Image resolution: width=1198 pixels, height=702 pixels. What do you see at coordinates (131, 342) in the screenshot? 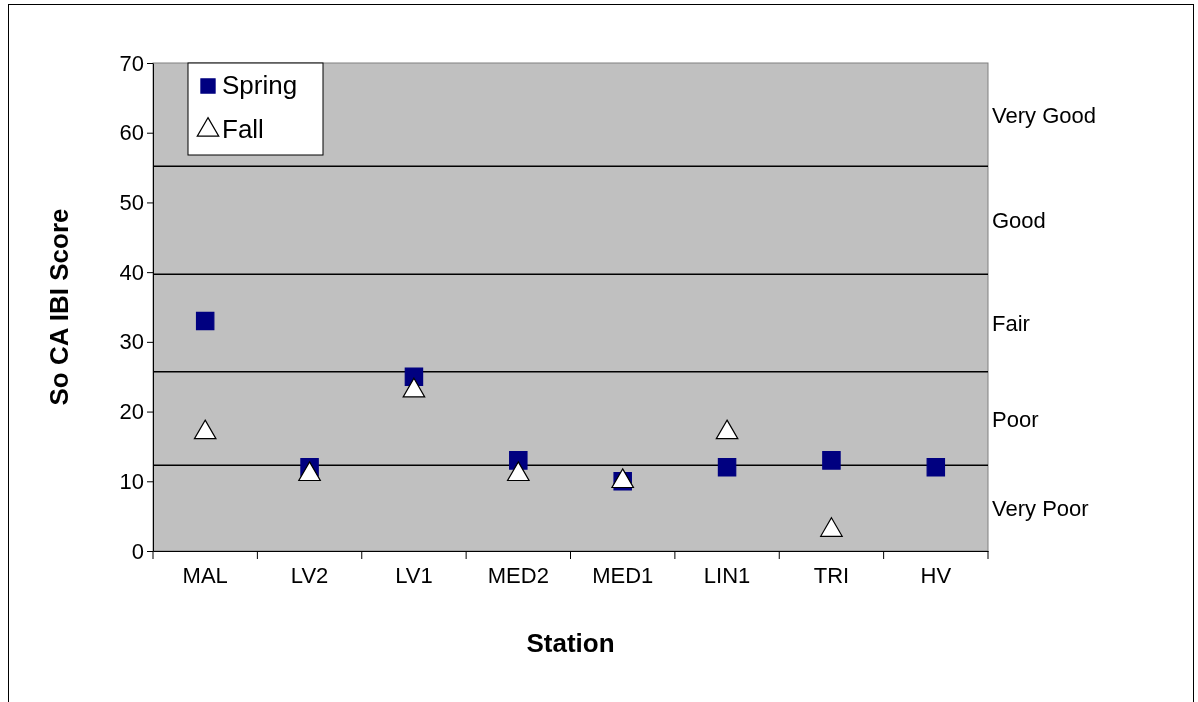
I see `y-tick-label: 30` at bounding box center [131, 342].